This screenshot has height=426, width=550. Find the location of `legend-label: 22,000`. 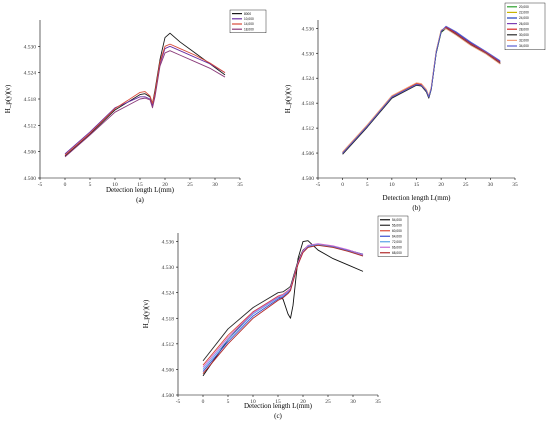

legend-label: 22,000 is located at coordinates (524, 13).